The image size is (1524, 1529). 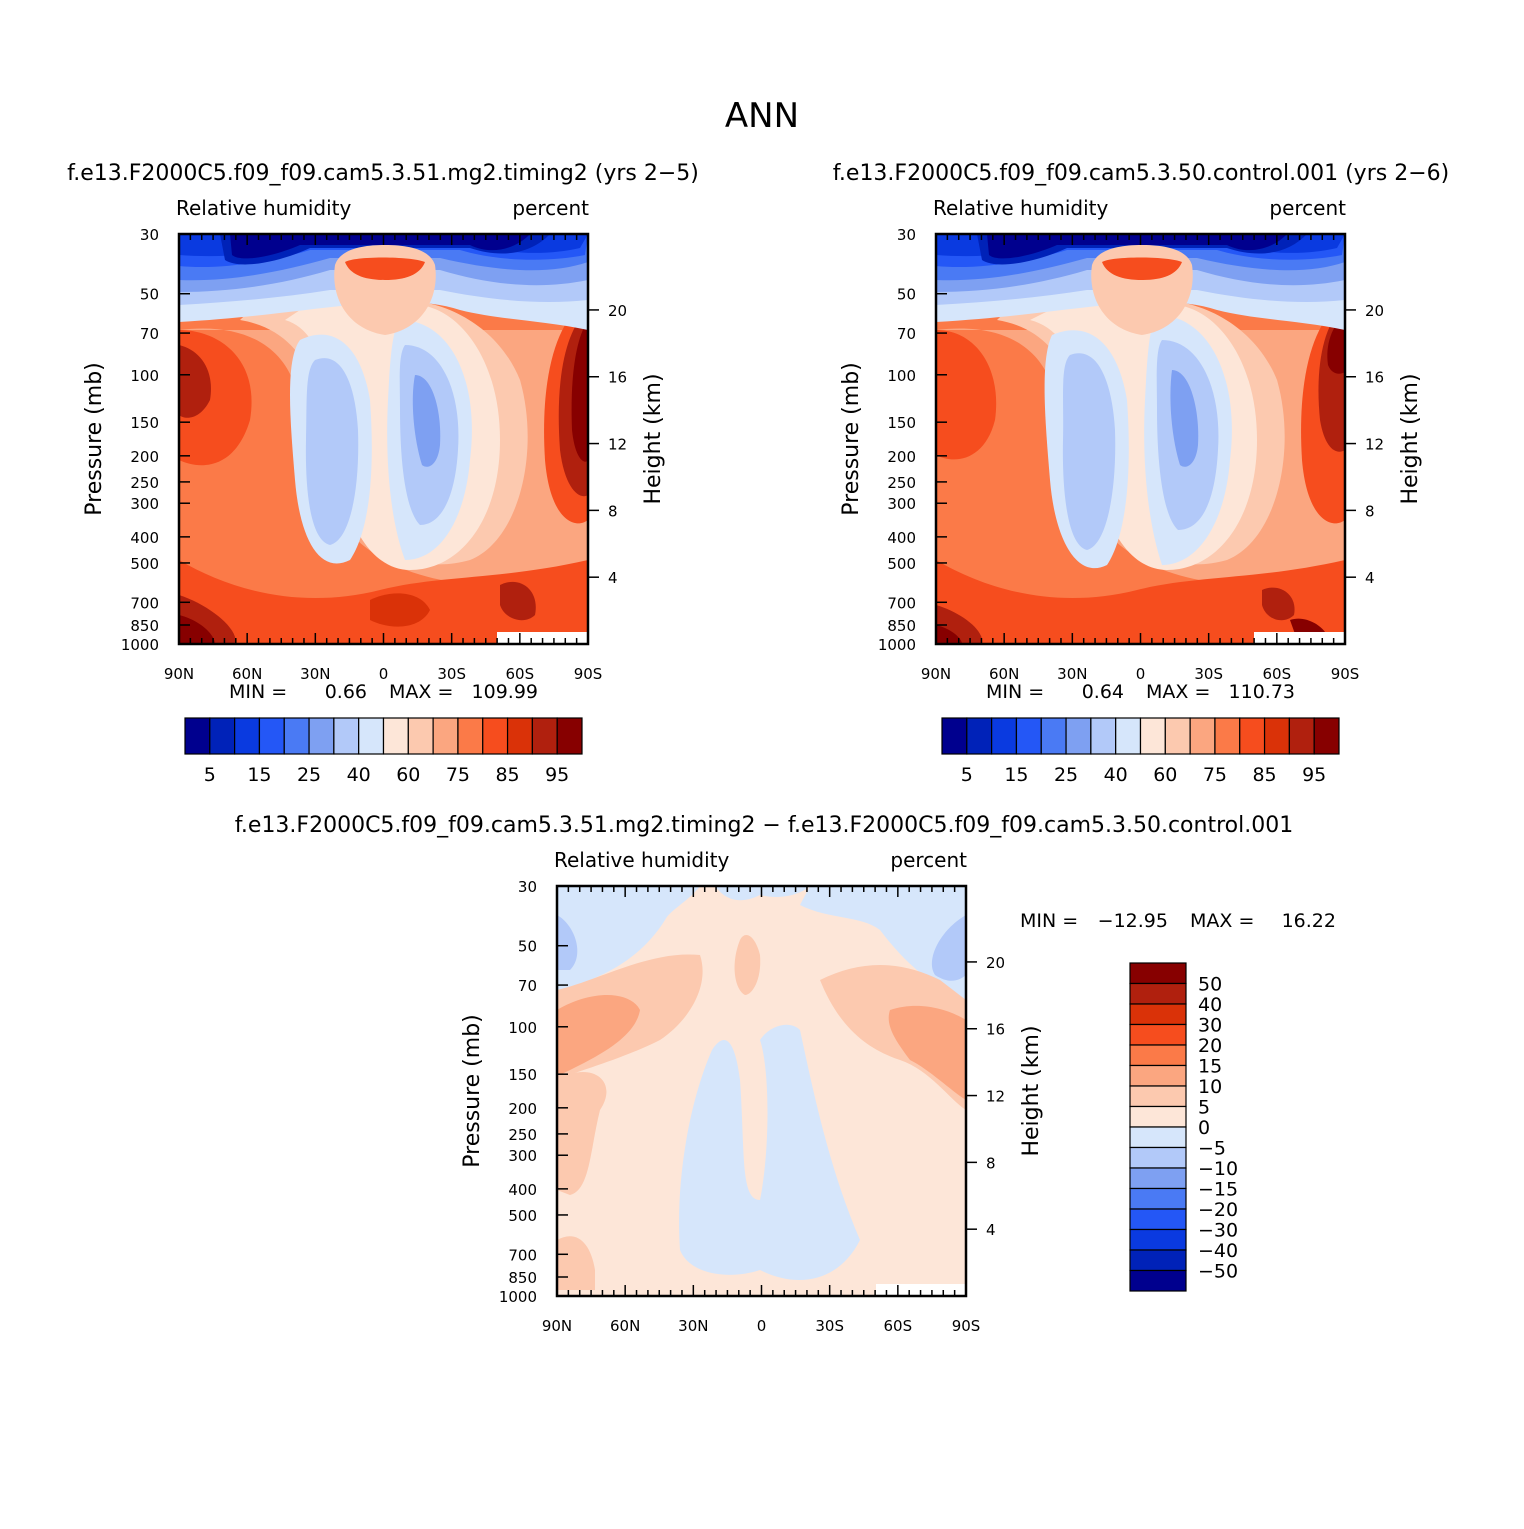 I want to click on case2-units-label: percent, so click(x=1307, y=208).